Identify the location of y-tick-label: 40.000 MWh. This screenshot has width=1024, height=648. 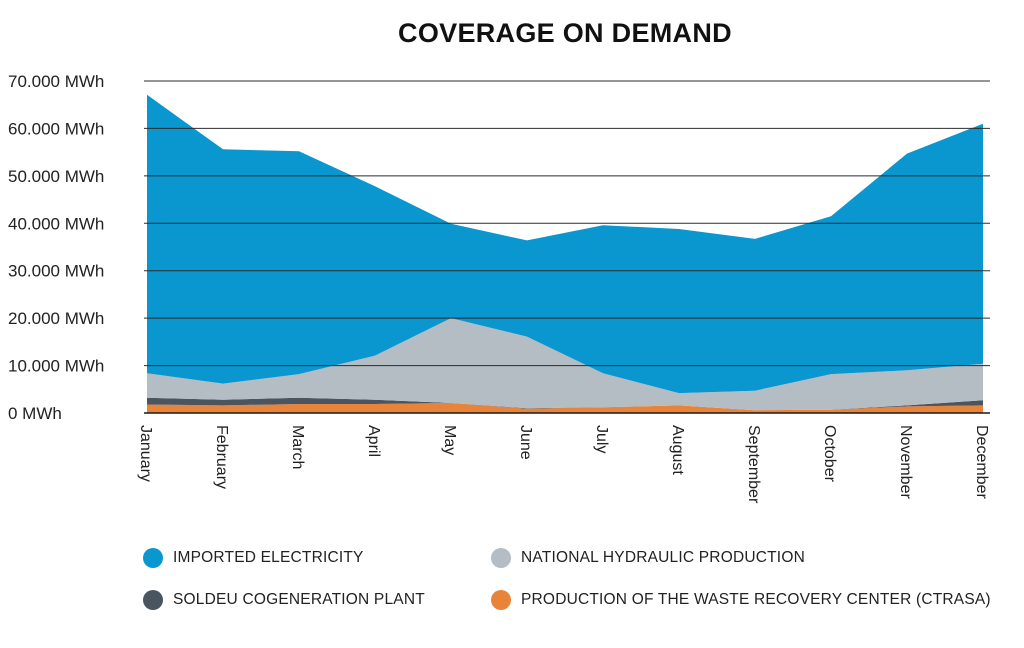
(56, 223).